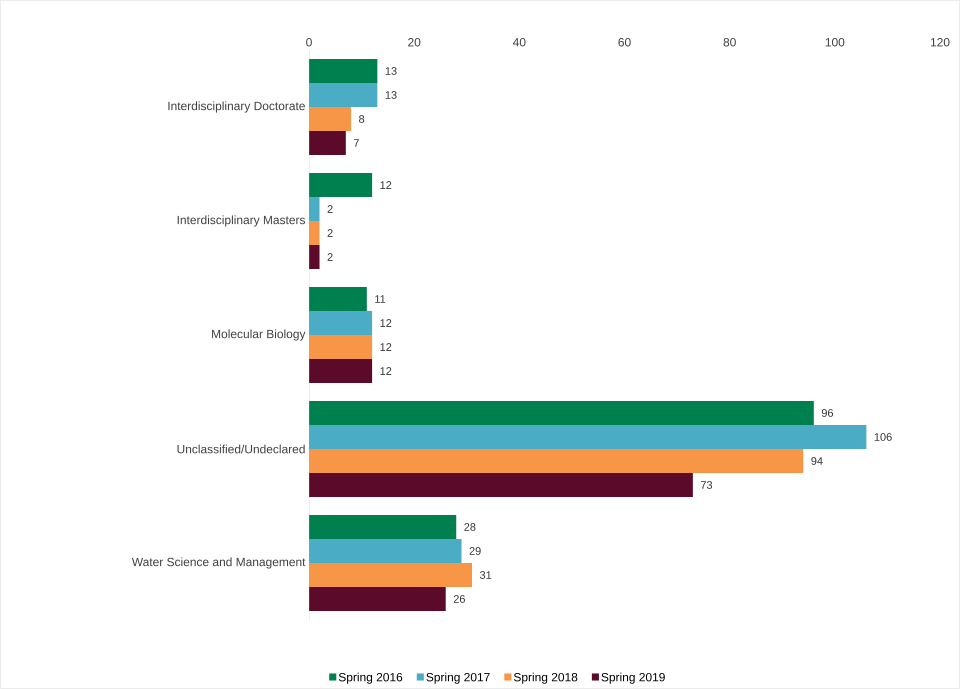 This screenshot has height=689, width=960. I want to click on data-label: 29, so click(475, 551).